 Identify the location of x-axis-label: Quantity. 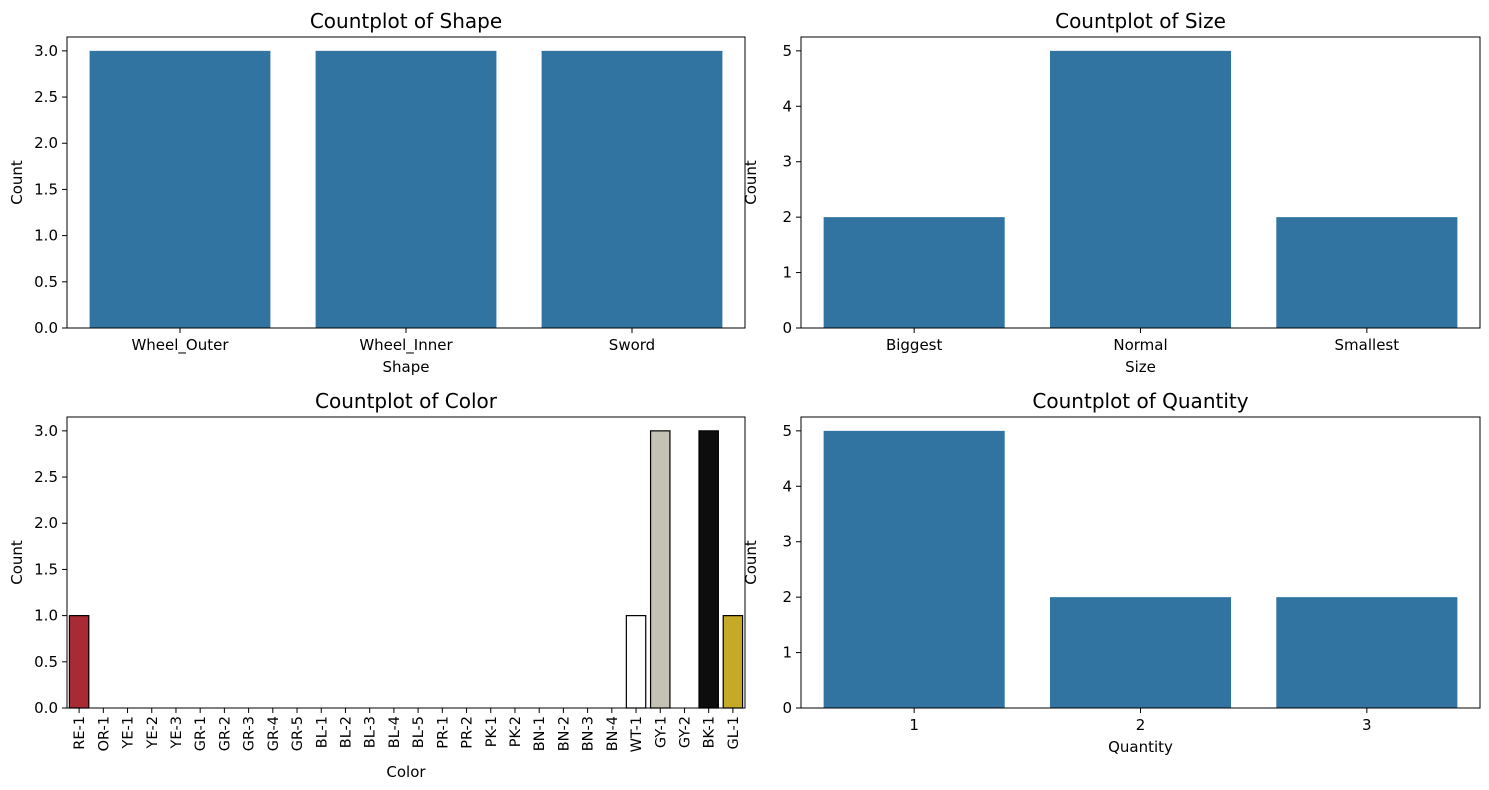
(1140, 747).